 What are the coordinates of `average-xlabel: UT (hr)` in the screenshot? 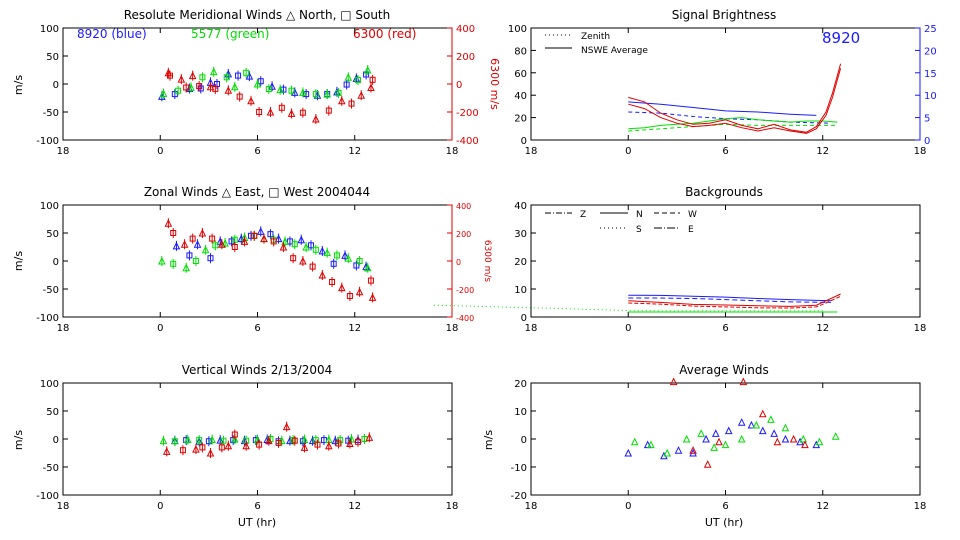 It's located at (724, 522).